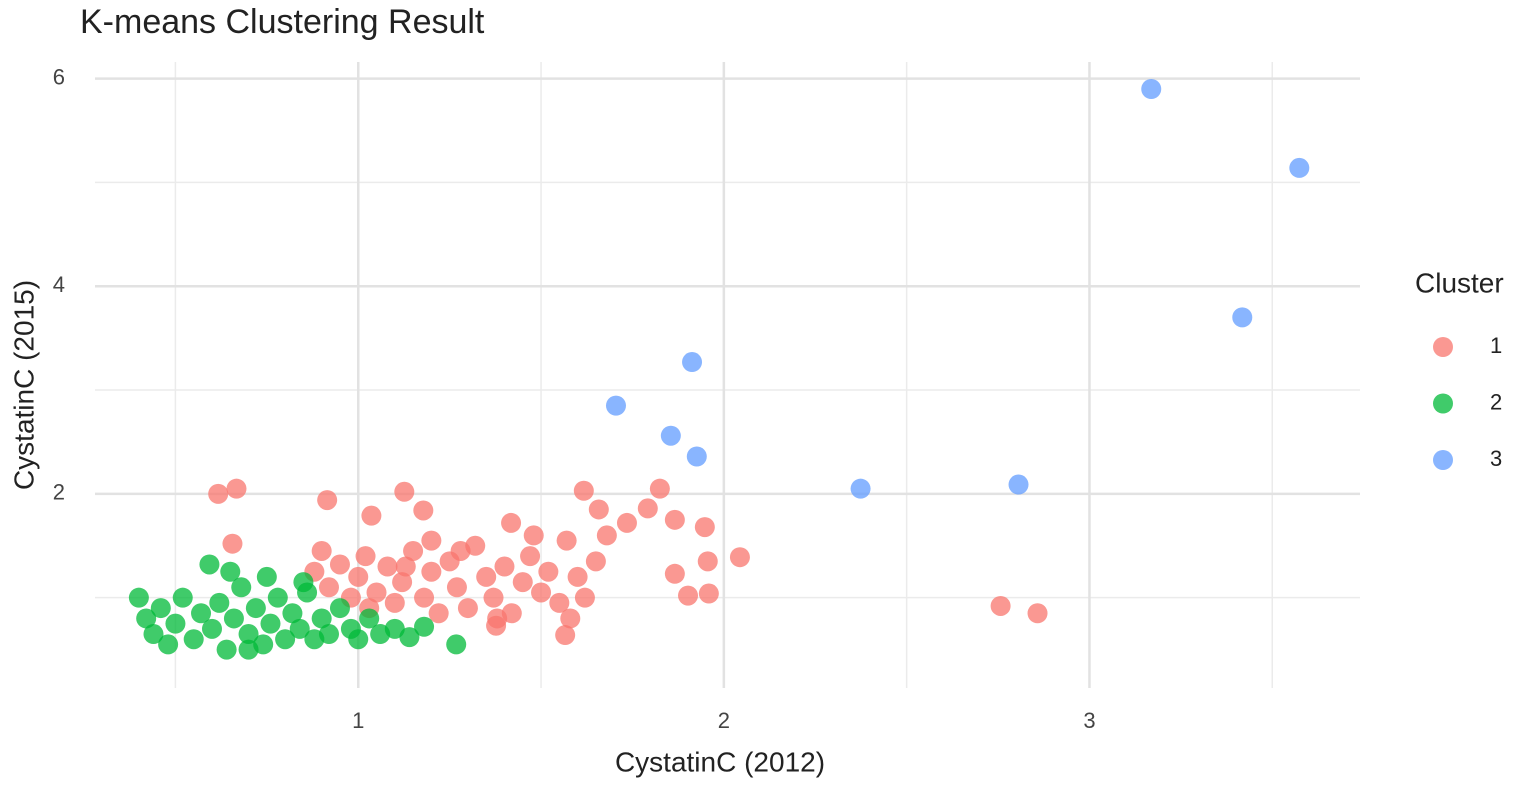 This screenshot has width=1535, height=787. I want to click on x-tick-label: 2, so click(724, 720).